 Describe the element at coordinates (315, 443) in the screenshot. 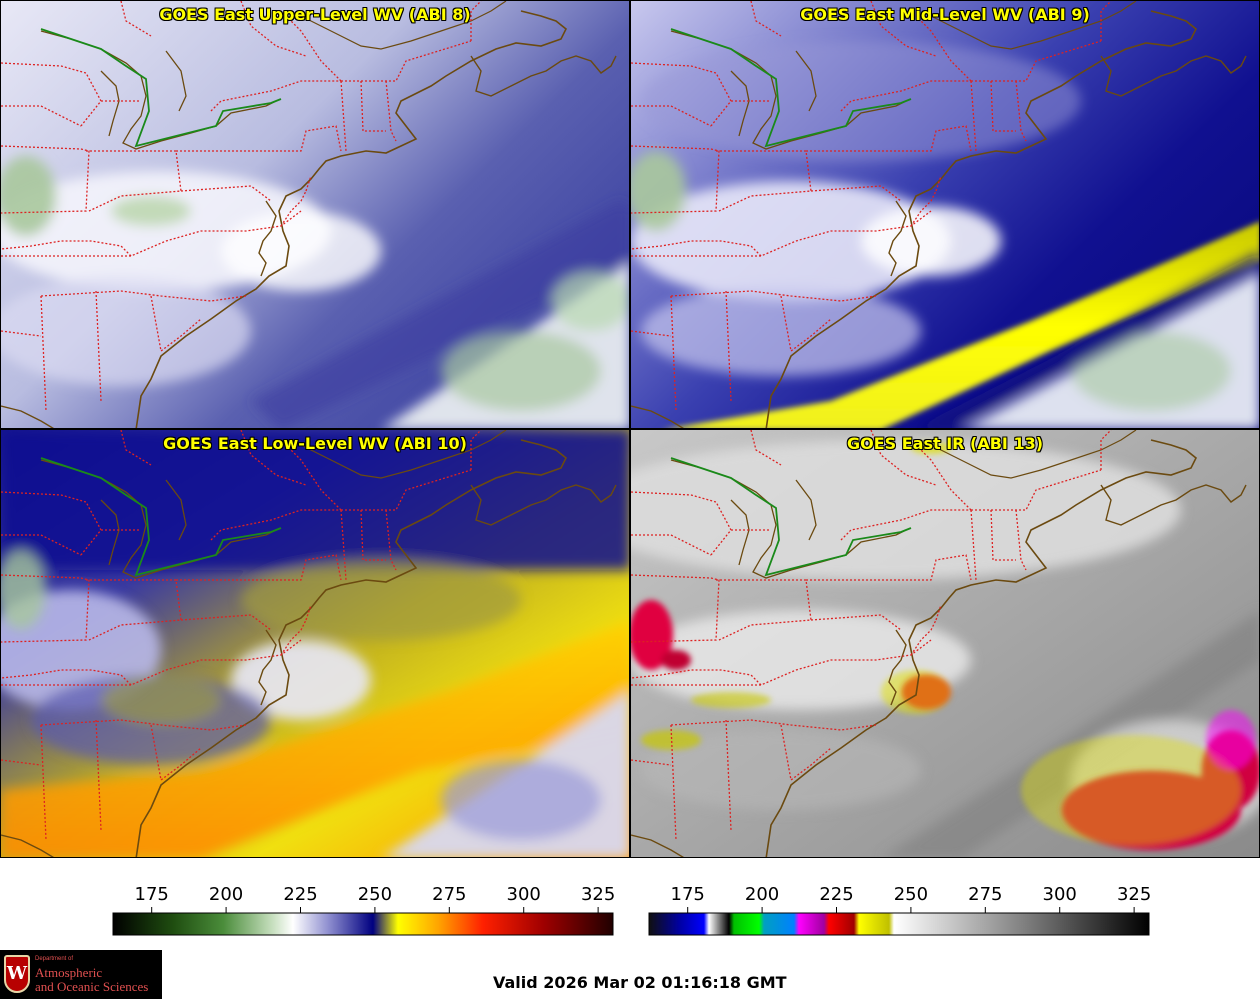

I see `panel-title-low: GOES East Low-Level WV (ABI 10)` at that location.